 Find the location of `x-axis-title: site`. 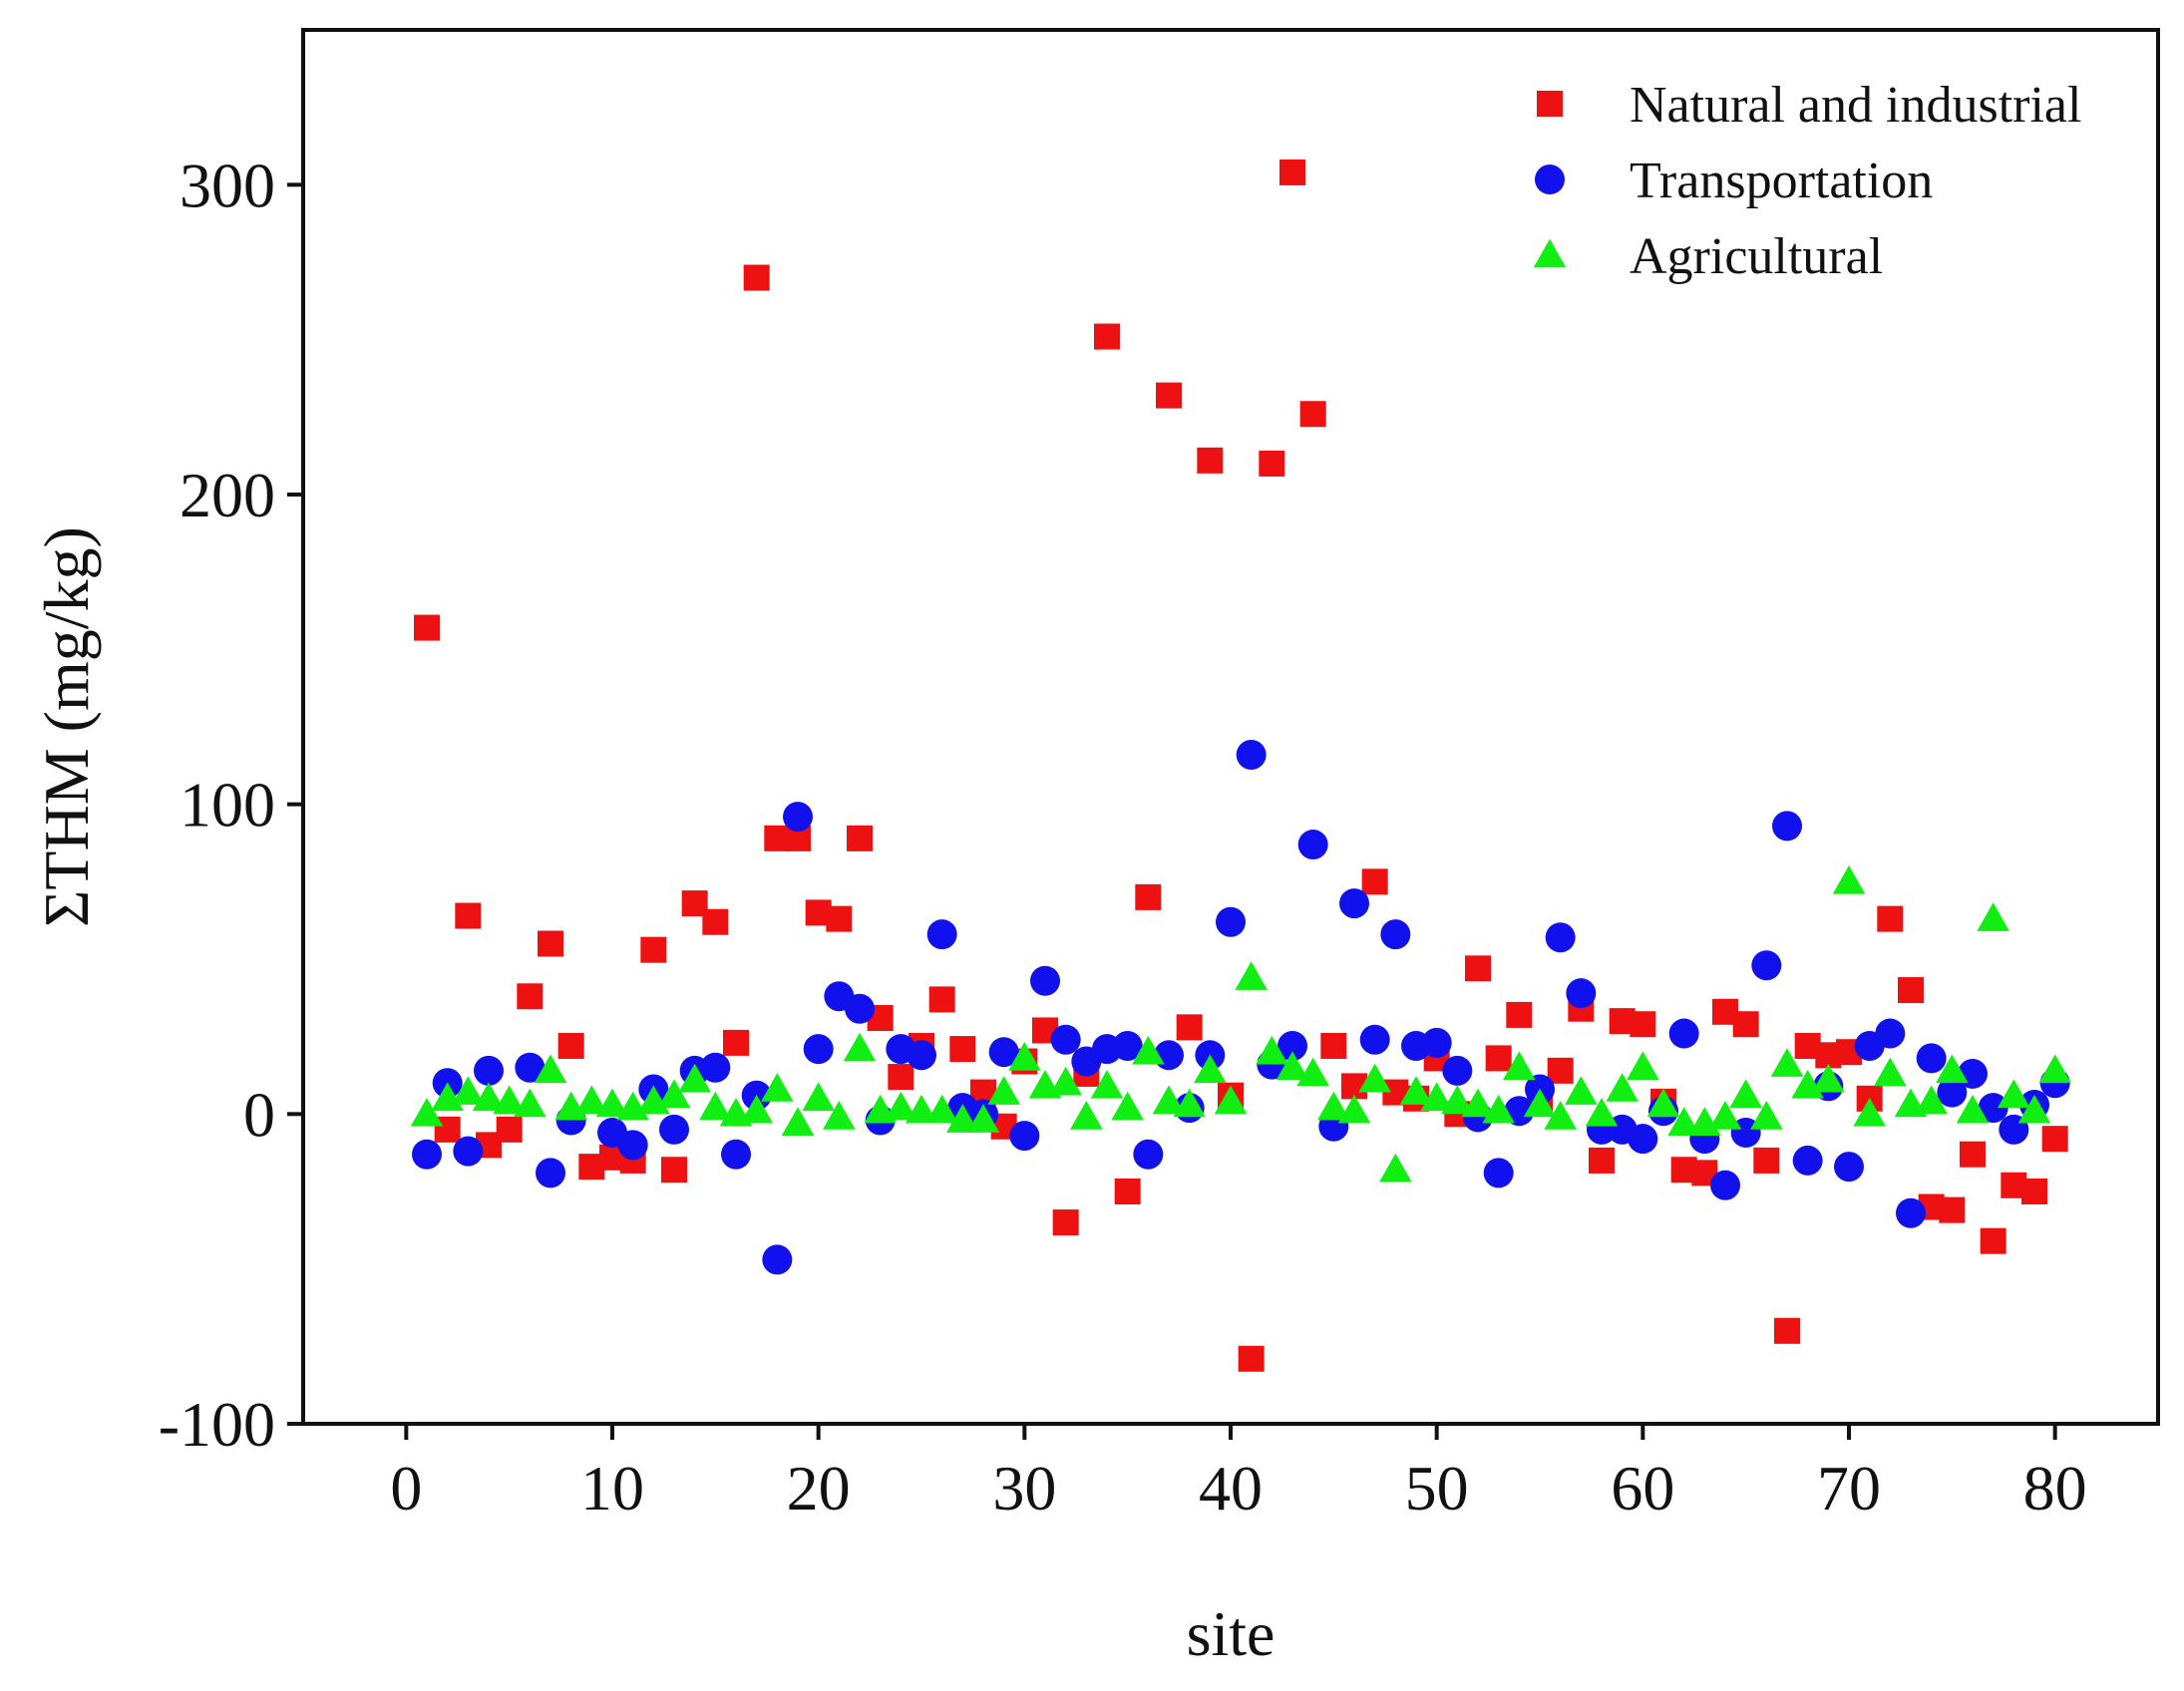

x-axis-title: site is located at coordinates (1231, 1633).